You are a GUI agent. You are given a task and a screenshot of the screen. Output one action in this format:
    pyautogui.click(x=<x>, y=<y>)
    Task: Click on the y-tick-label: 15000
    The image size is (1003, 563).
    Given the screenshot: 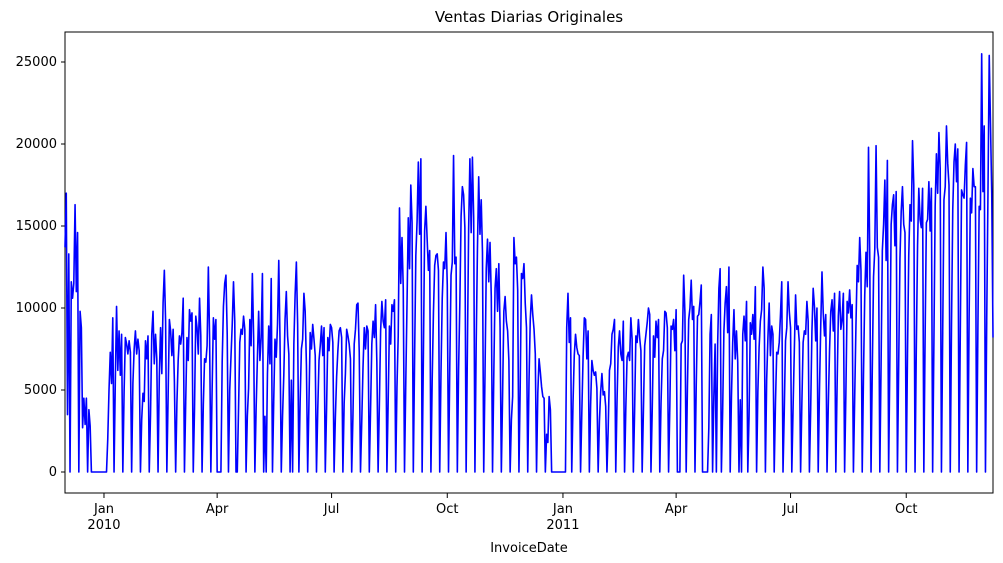 What is the action you would take?
    pyautogui.click(x=36, y=226)
    